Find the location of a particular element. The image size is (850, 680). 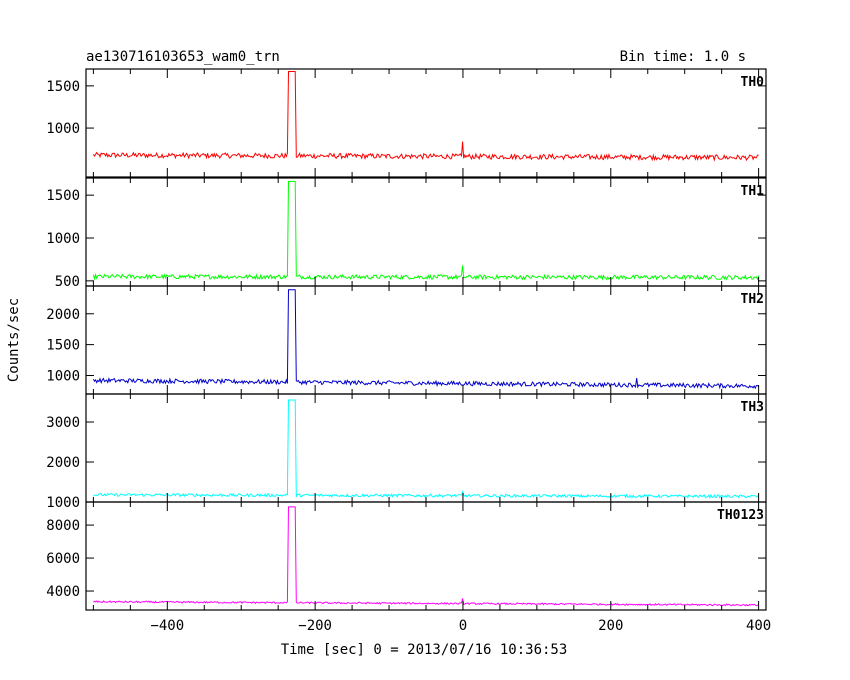

panel-frame-th2 is located at coordinates (426, 340).